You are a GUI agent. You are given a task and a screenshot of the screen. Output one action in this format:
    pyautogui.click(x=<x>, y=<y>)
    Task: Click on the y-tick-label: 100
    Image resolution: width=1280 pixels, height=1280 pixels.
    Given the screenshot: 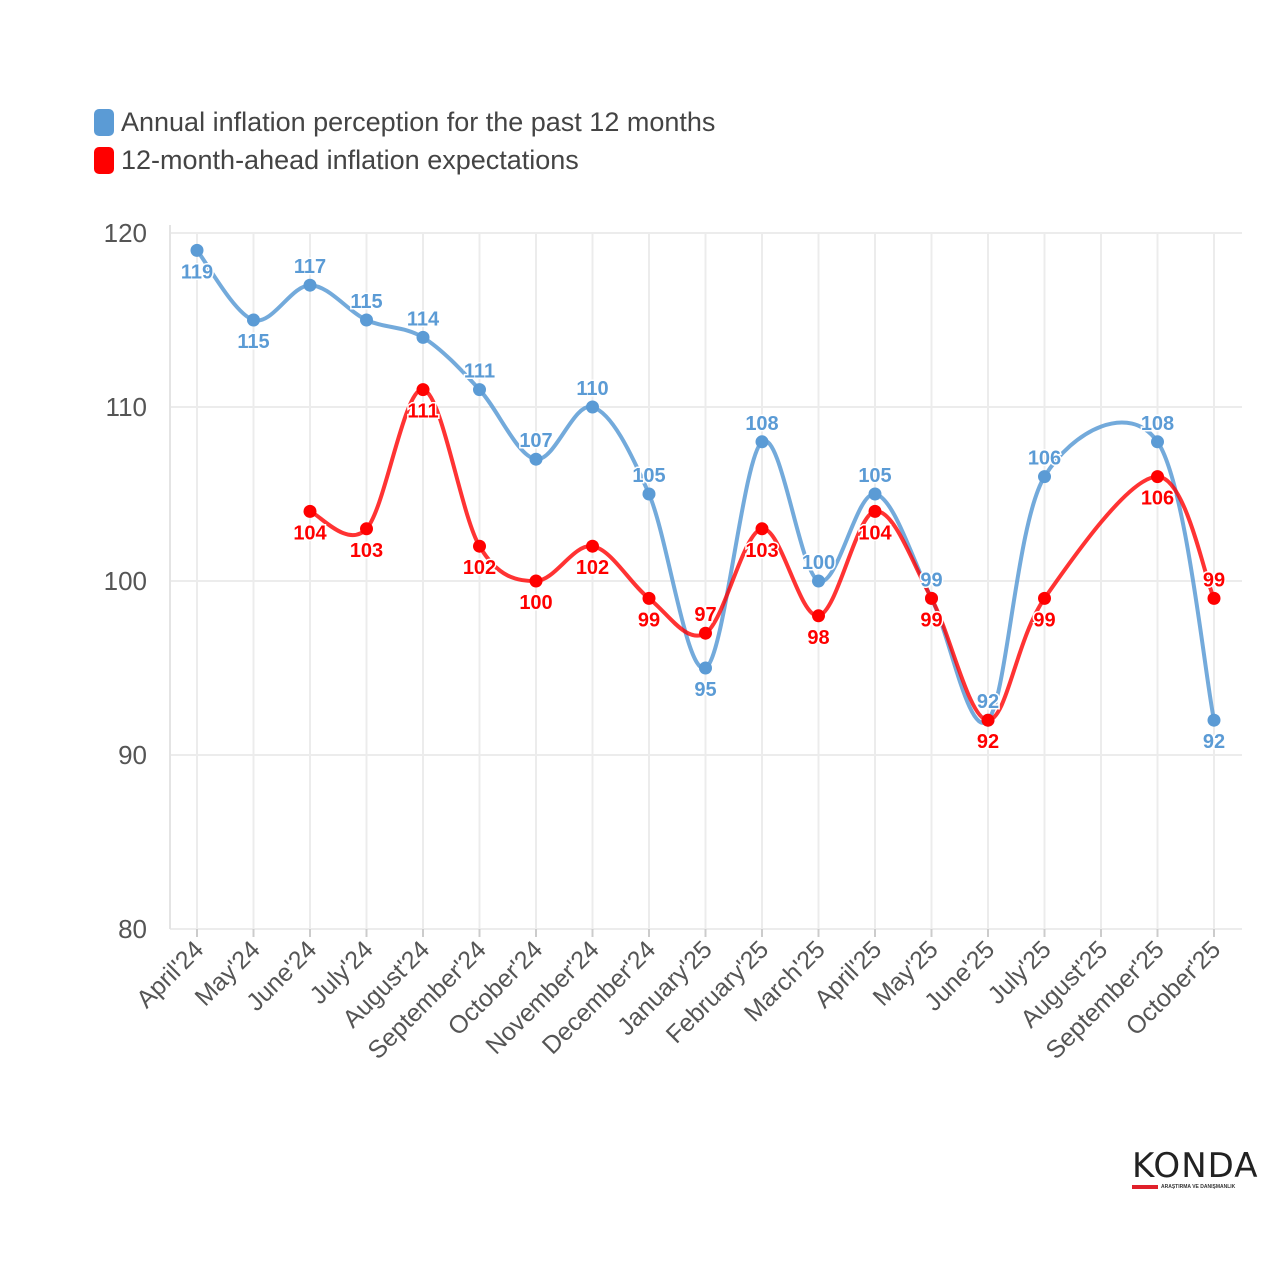 What is the action you would take?
    pyautogui.click(x=125, y=581)
    